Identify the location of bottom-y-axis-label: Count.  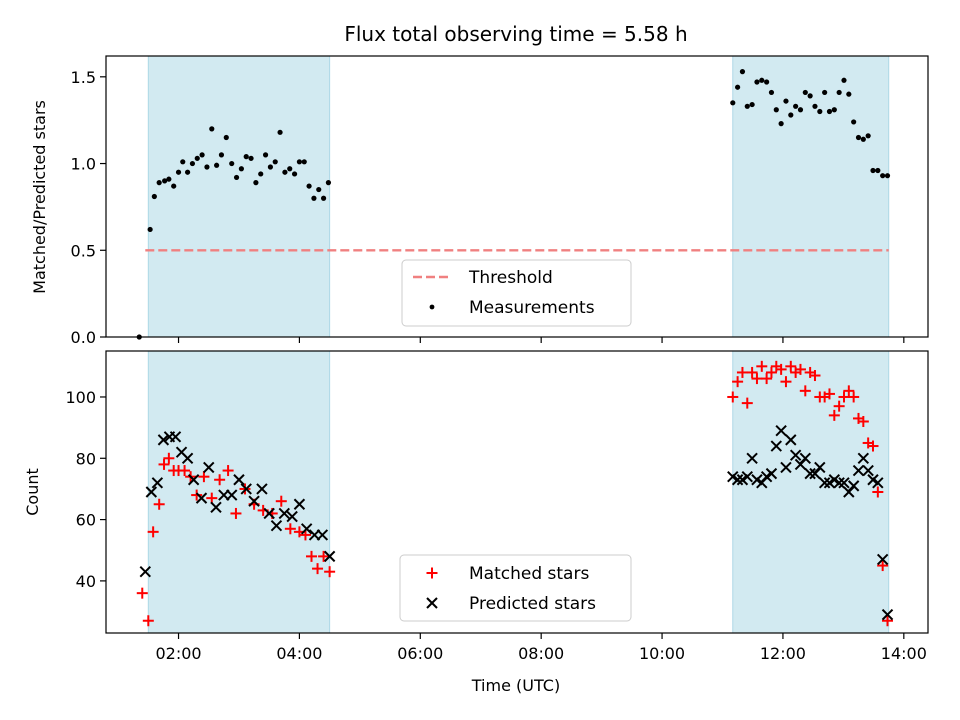
(32, 492).